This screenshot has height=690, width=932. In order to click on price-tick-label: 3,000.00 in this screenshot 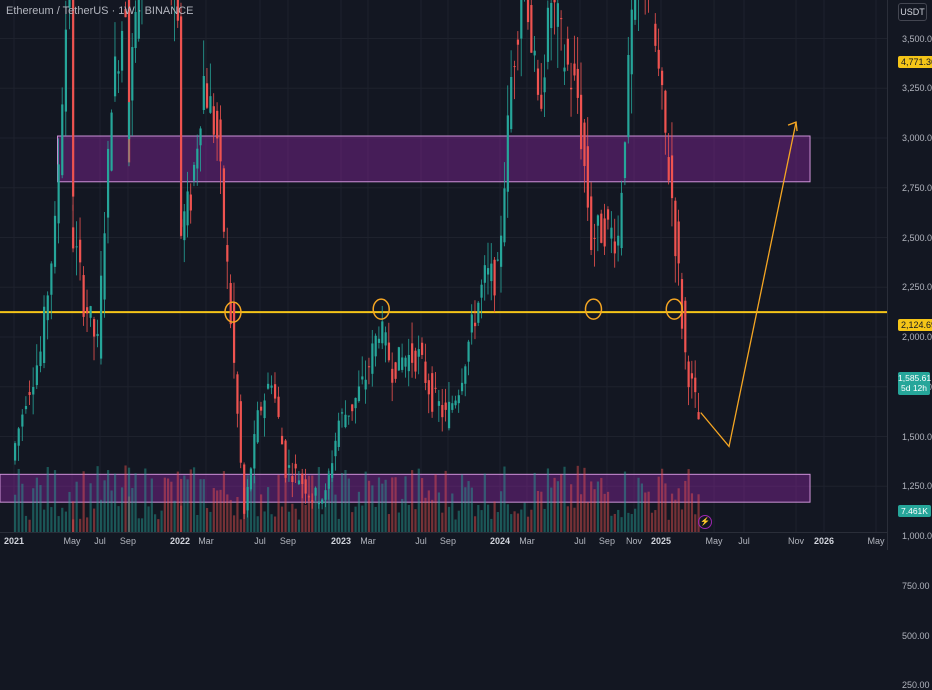, I will do `click(917, 138)`.